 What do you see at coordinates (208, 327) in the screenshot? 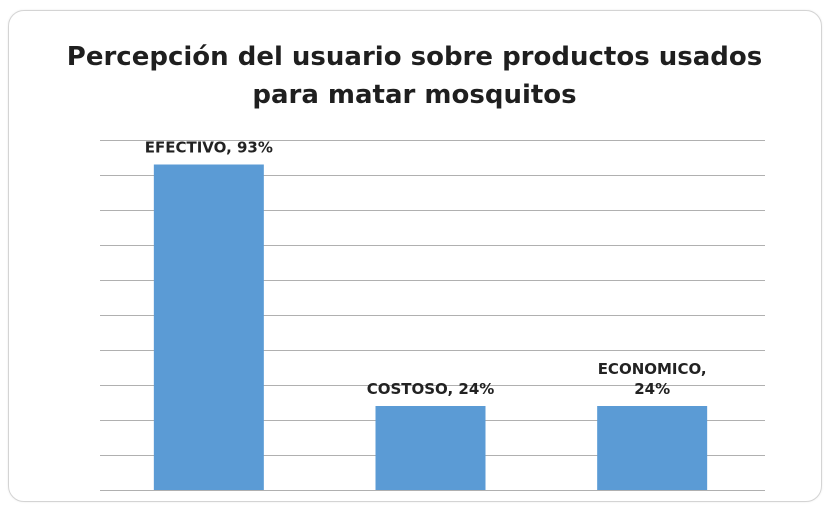
I see `bar-efectivo` at bounding box center [208, 327].